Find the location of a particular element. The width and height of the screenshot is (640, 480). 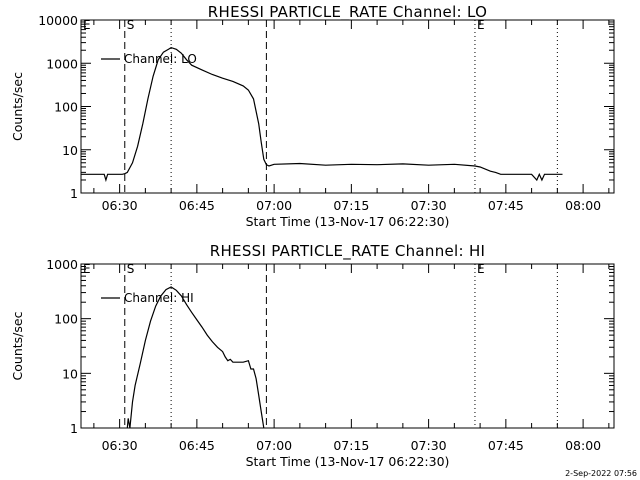

timestamp: 2-Sep-2022 07:56 is located at coordinates (601, 473).